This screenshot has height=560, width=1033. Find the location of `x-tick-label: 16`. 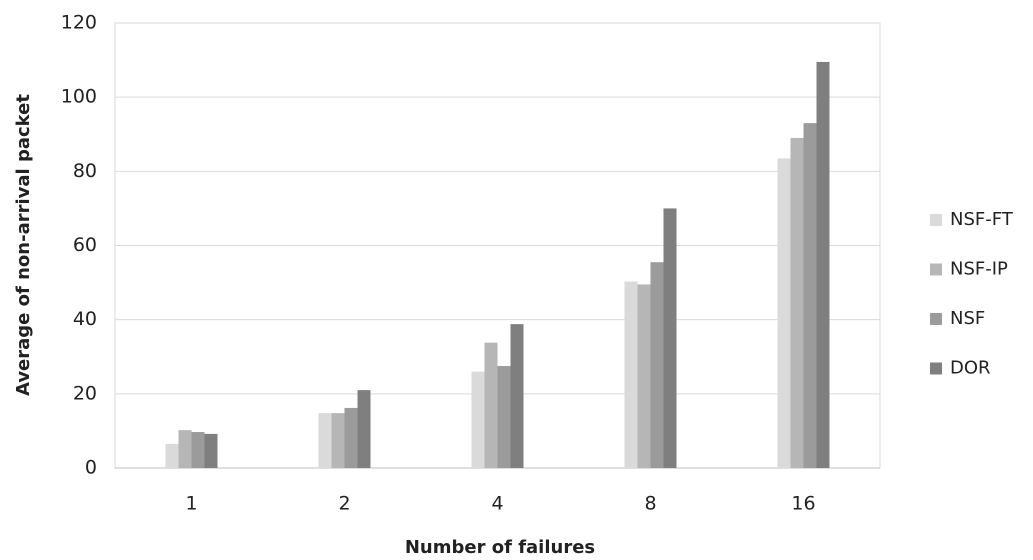

x-tick-label: 16 is located at coordinates (803, 504).